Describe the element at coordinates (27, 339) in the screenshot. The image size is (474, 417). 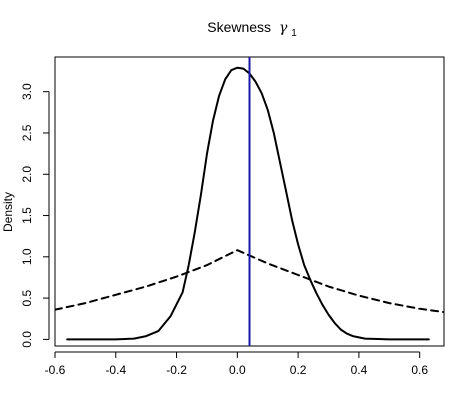
I see `y-tick-label: 0.0` at that location.